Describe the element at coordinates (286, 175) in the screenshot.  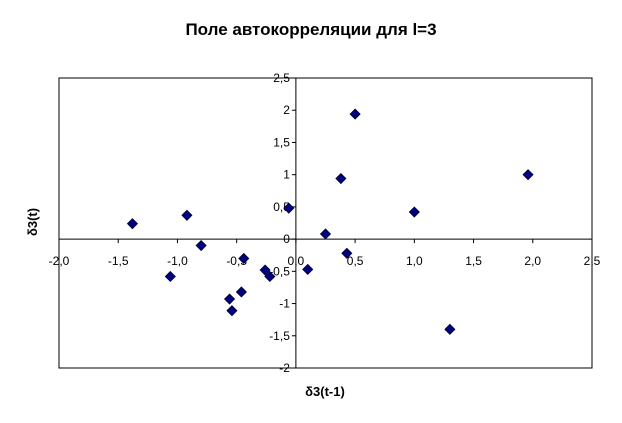
I see `y-tick-label: 1` at that location.